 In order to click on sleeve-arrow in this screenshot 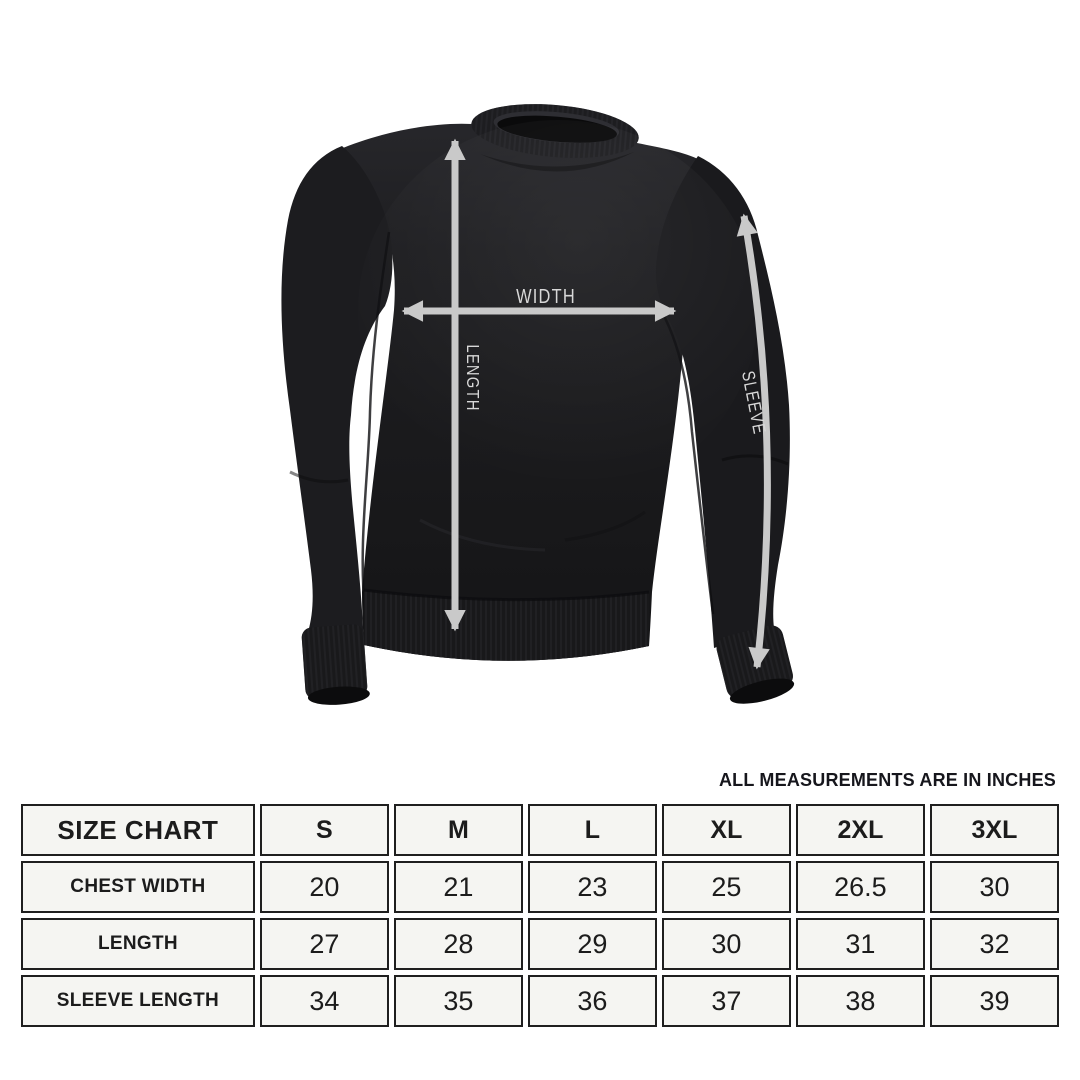, I will do `click(753, 441)`.